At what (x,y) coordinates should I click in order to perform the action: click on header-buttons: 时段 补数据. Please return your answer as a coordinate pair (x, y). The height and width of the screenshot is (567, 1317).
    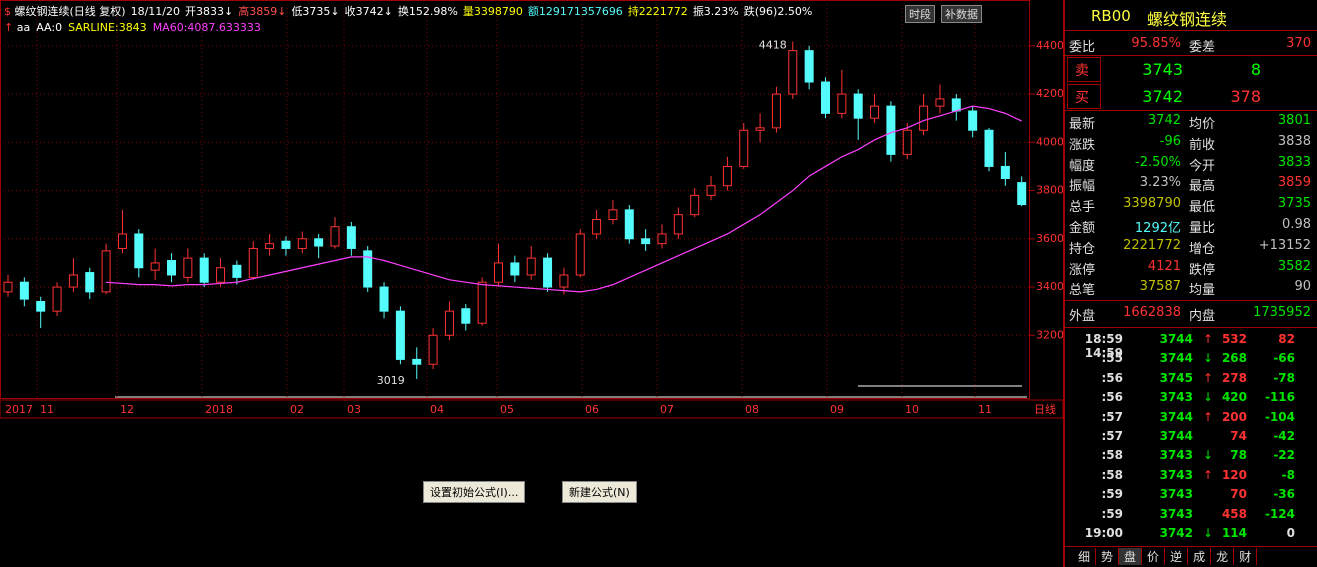
    Looking at the image, I should click on (946, 13).